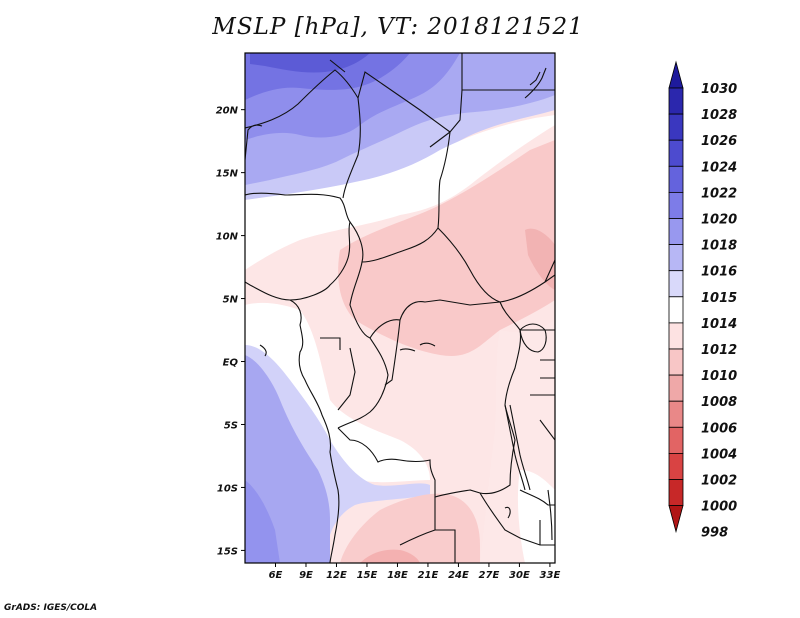 This screenshot has height=618, width=800. I want to click on colorbar-level-label: 998, so click(714, 533).